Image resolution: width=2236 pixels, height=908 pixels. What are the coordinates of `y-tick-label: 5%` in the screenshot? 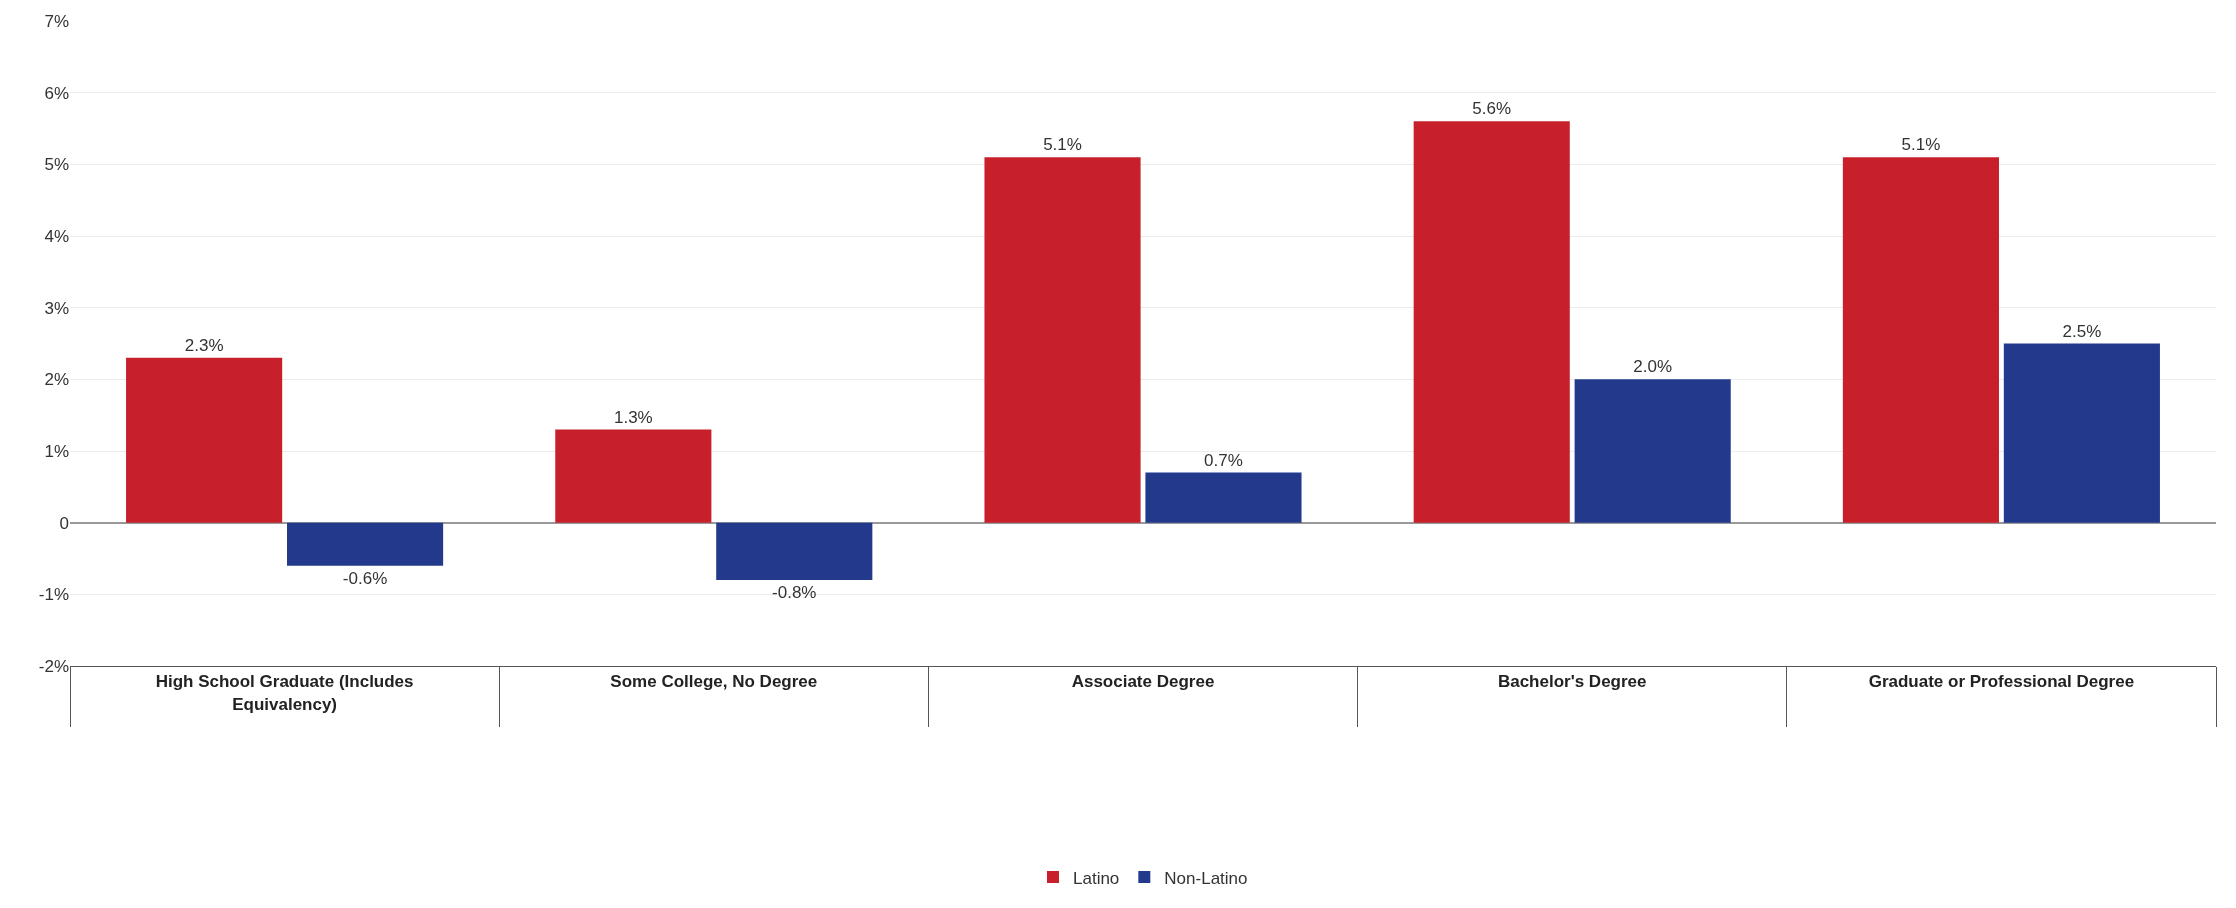 It's located at (56, 165).